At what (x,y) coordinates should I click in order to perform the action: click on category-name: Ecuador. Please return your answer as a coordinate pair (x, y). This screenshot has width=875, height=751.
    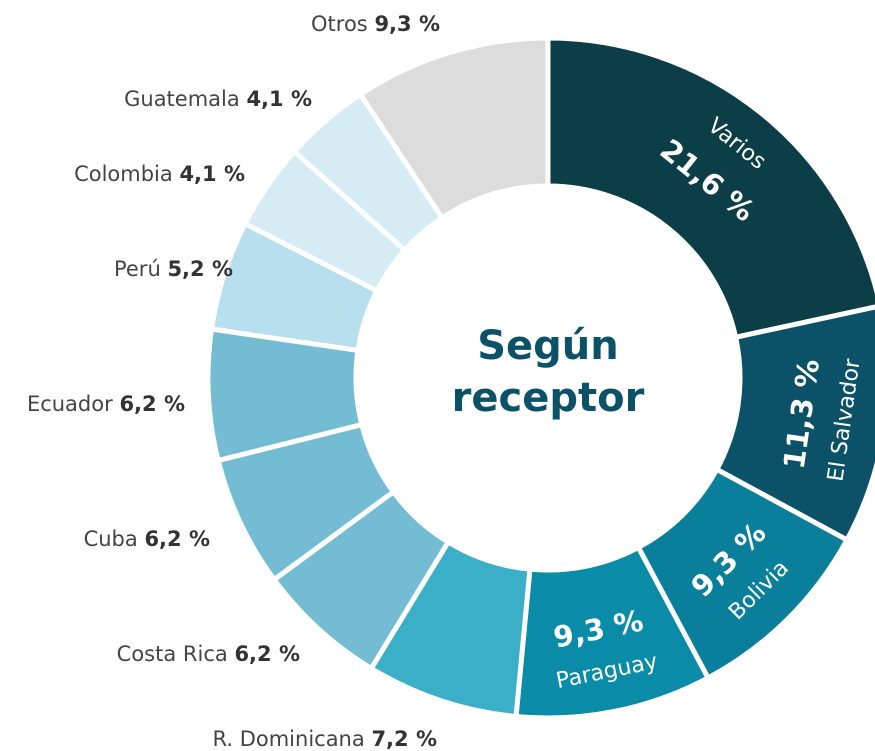
    Looking at the image, I should click on (70, 404).